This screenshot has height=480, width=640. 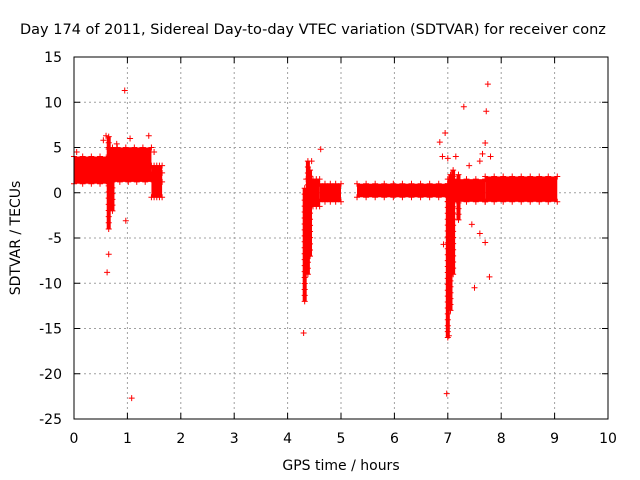 What do you see at coordinates (50, 375) in the screenshot?
I see `y-tick-label: -20` at bounding box center [50, 375].